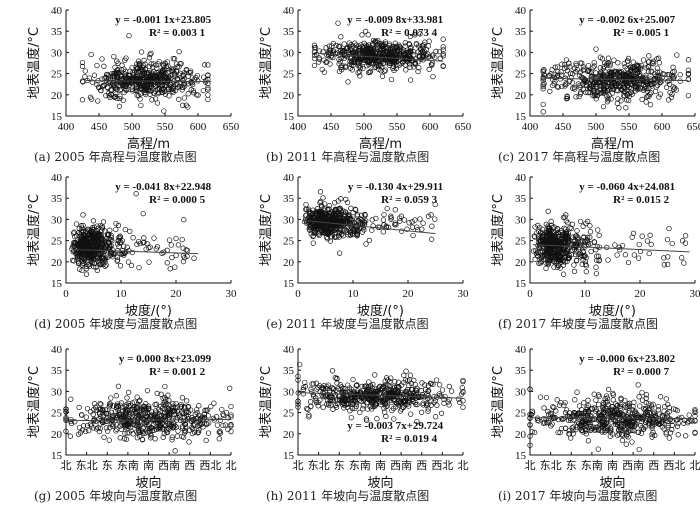  I want to click on data-points, so click(612, 417).